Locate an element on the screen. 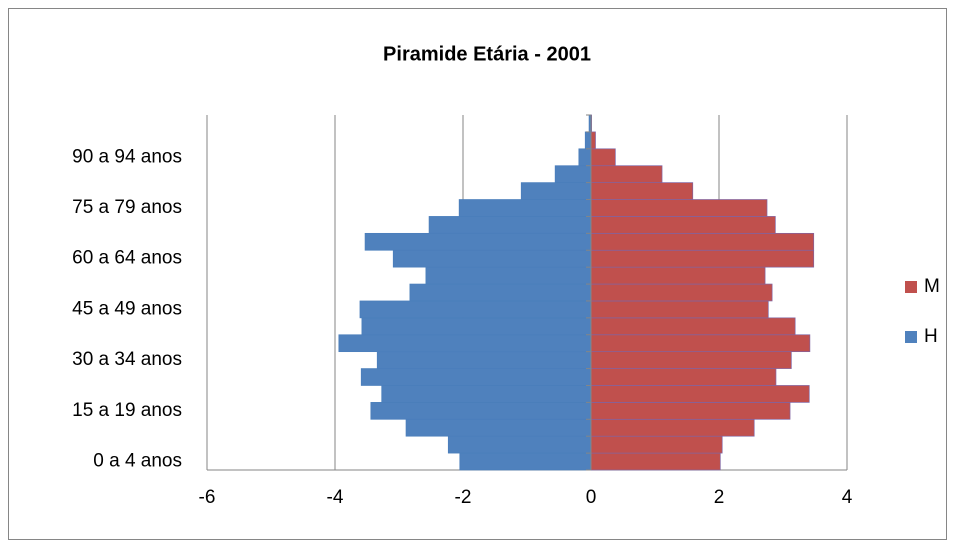 The height and width of the screenshot is (549, 955). y-tick-label: 75 a 79 anos is located at coordinates (127, 207).